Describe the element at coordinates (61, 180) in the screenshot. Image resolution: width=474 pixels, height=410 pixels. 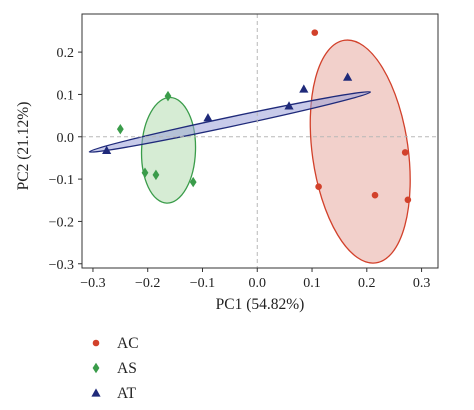
I see `y-tick-label: −0.1` at that location.